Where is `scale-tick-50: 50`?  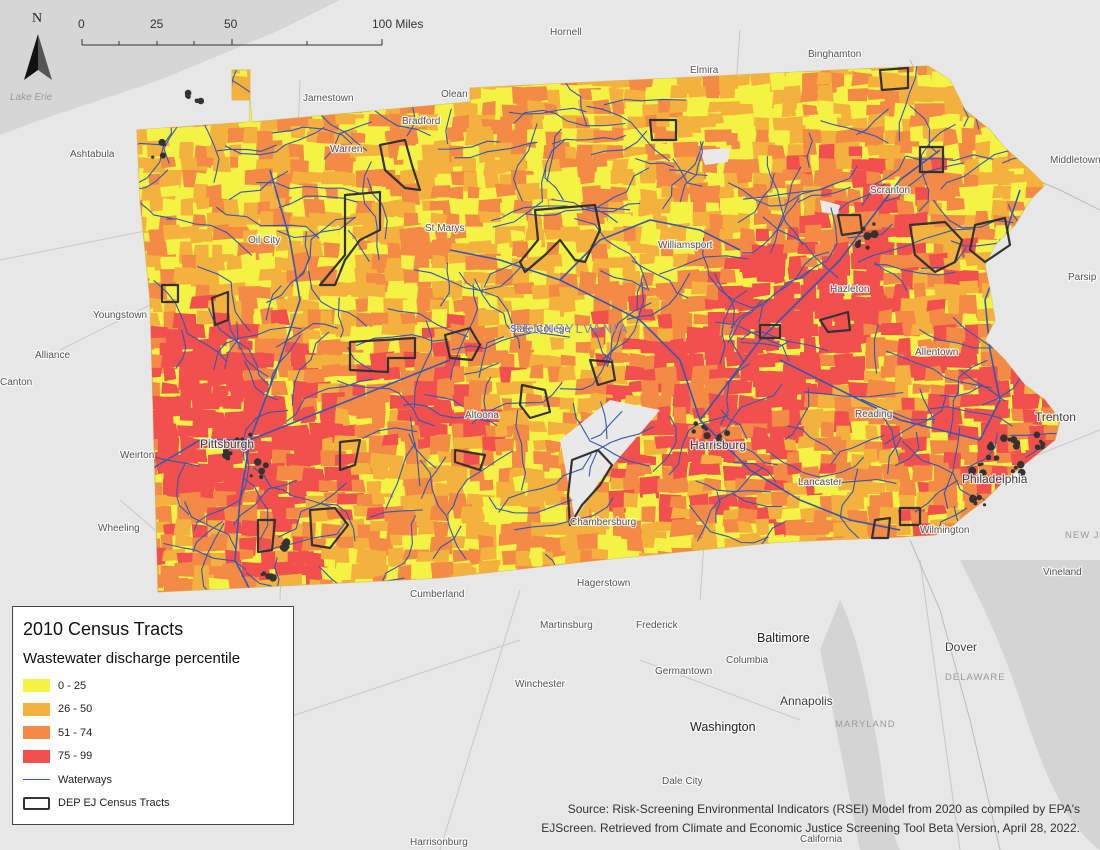
scale-tick-50: 50 is located at coordinates (231, 24).